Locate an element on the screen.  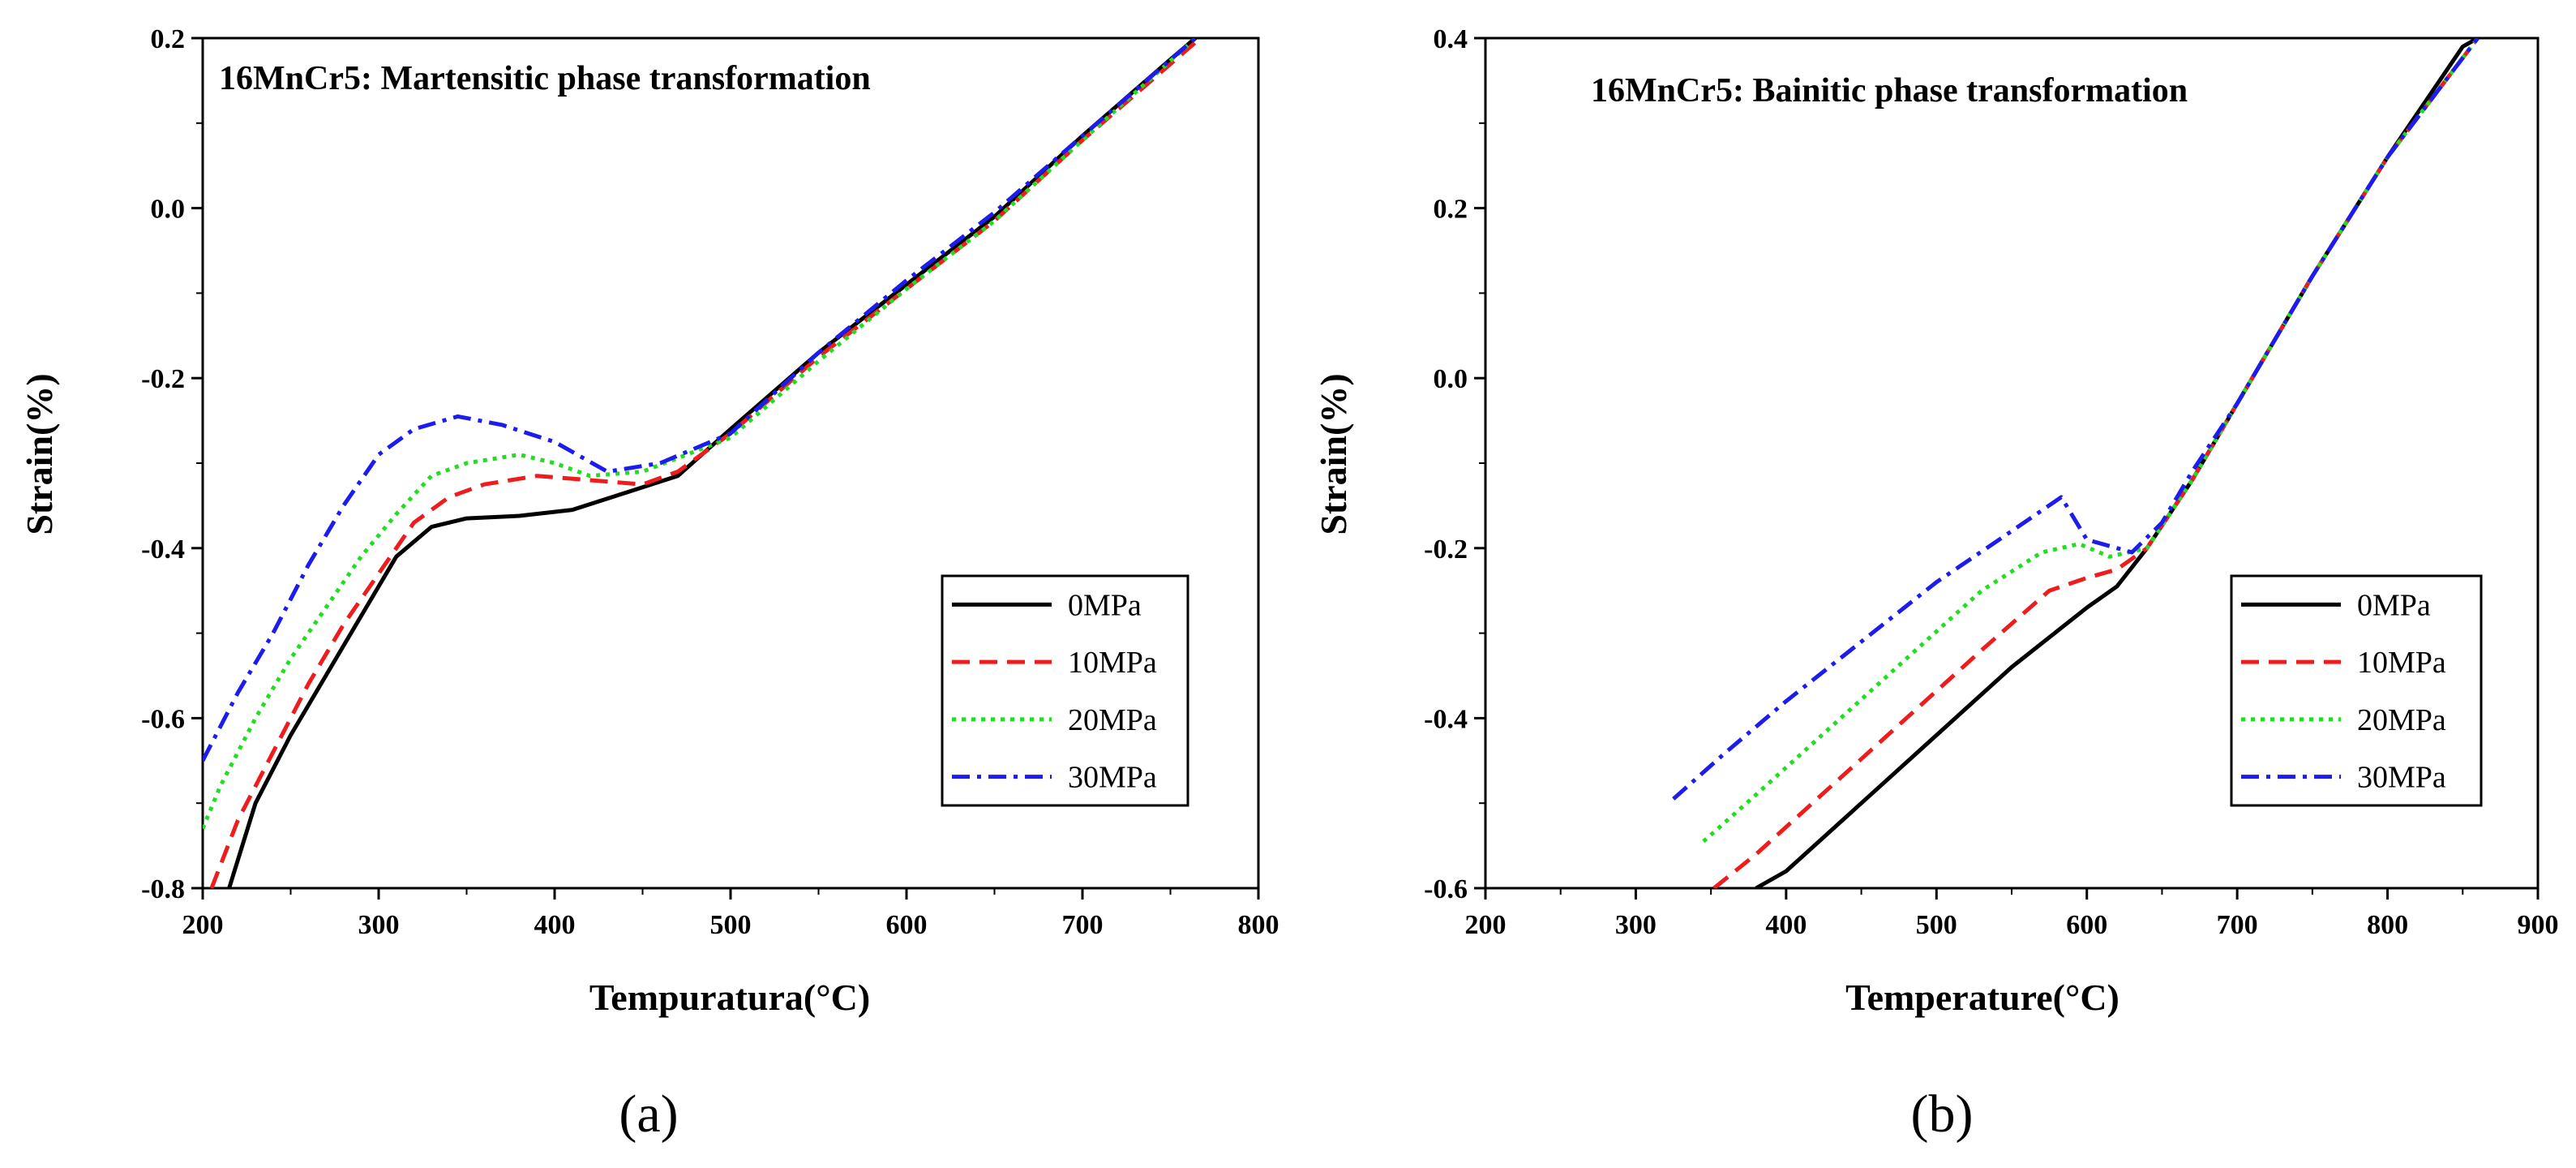
panel-label: (a) is located at coordinates (648, 1114).